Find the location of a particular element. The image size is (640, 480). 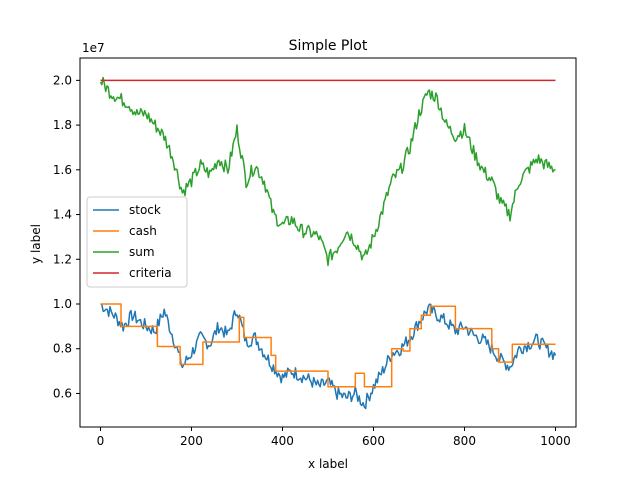

legend-box is located at coordinates (137, 242).